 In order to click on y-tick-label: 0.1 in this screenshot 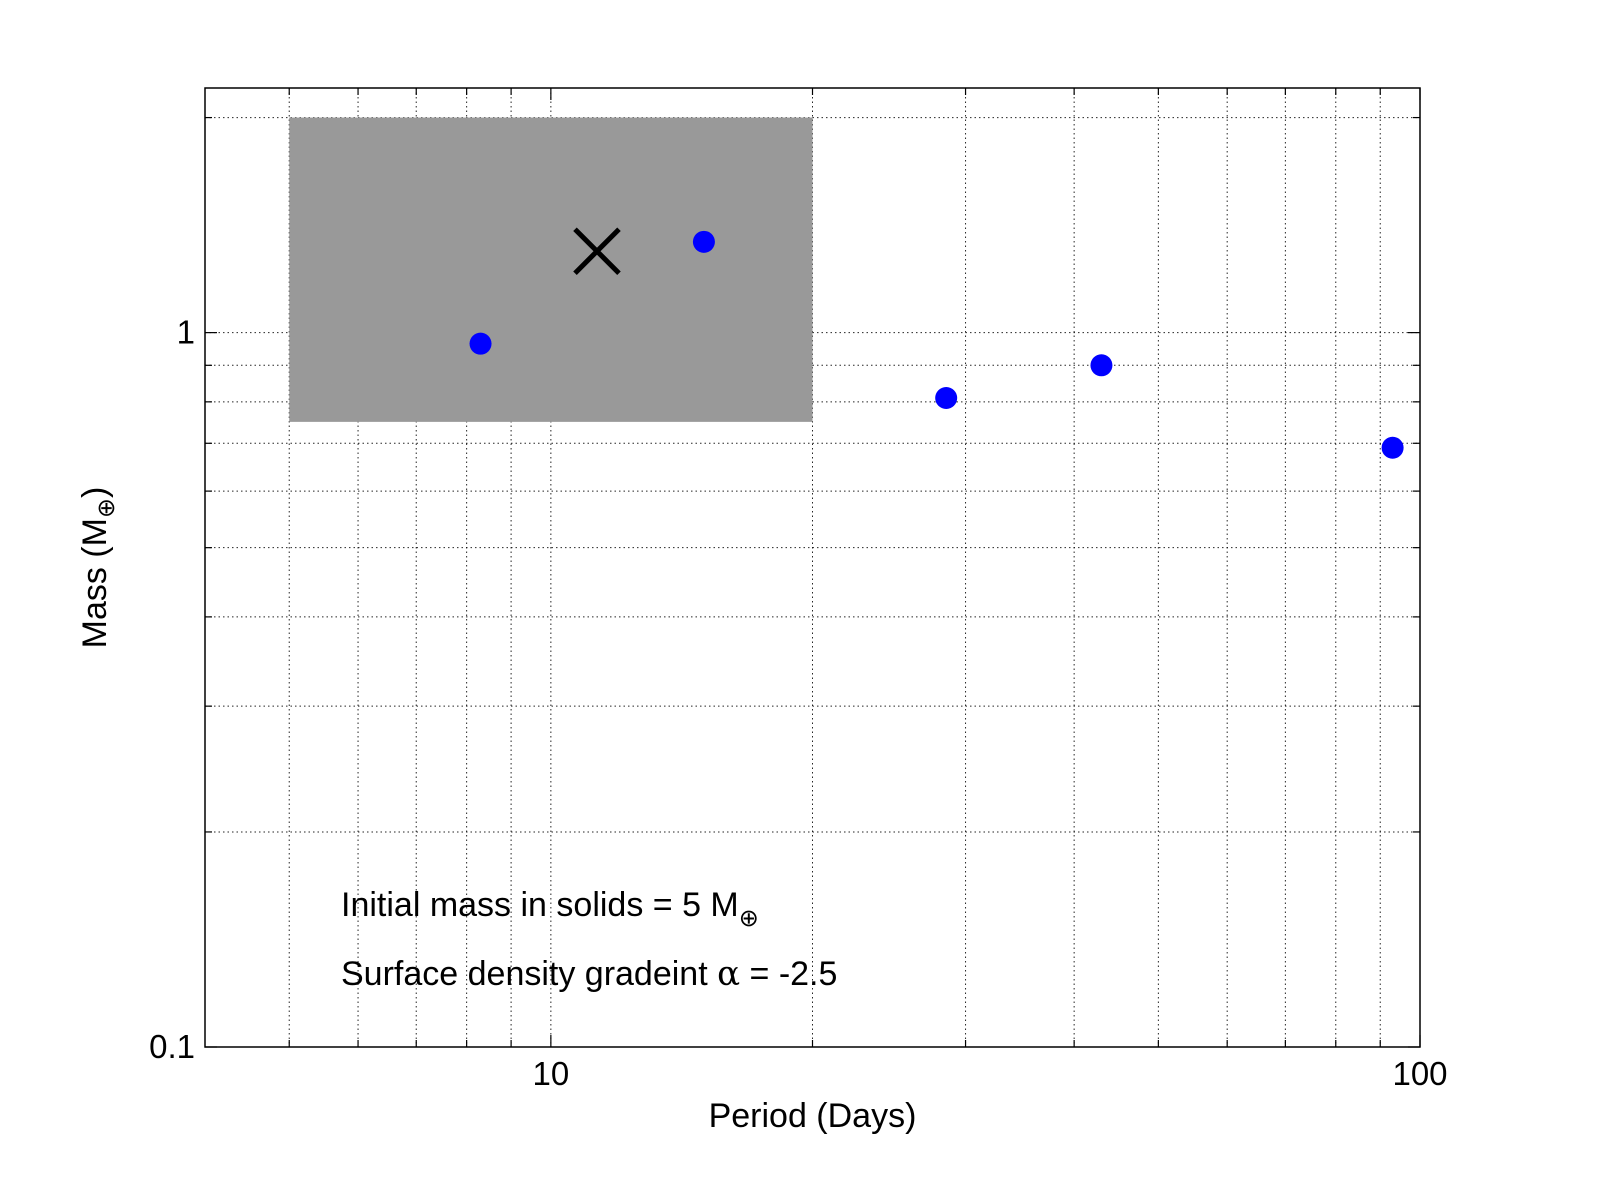, I will do `click(172, 1046)`.